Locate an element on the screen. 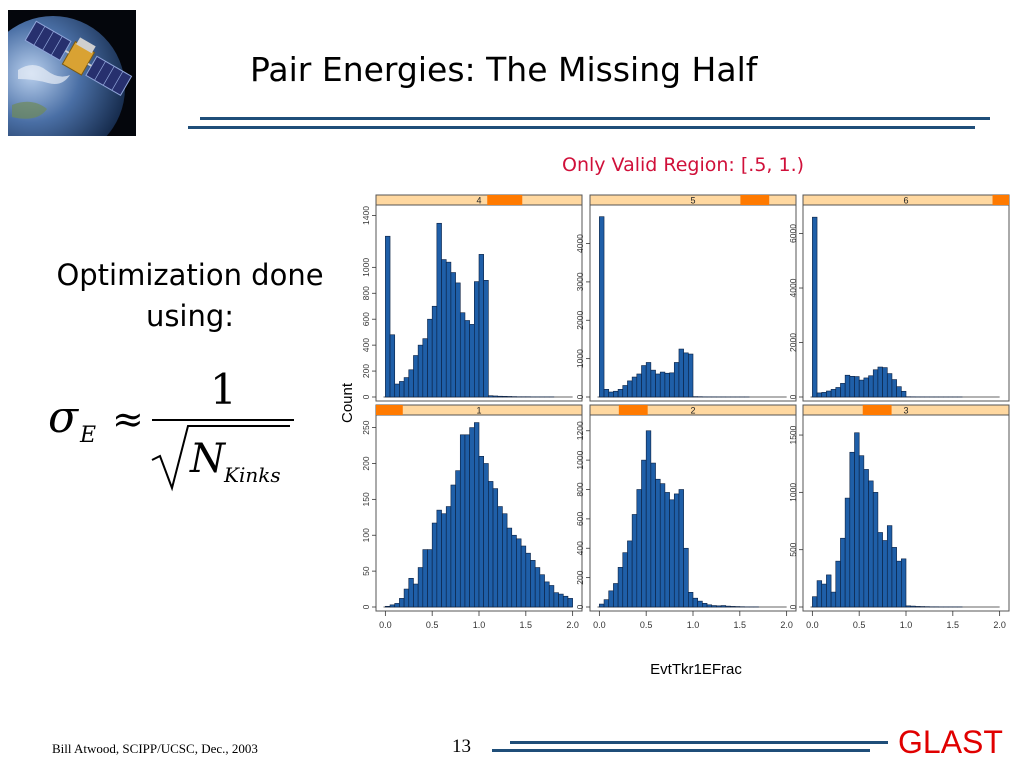 The width and height of the screenshot is (1024, 768). page-number: 13 is located at coordinates (461, 746).